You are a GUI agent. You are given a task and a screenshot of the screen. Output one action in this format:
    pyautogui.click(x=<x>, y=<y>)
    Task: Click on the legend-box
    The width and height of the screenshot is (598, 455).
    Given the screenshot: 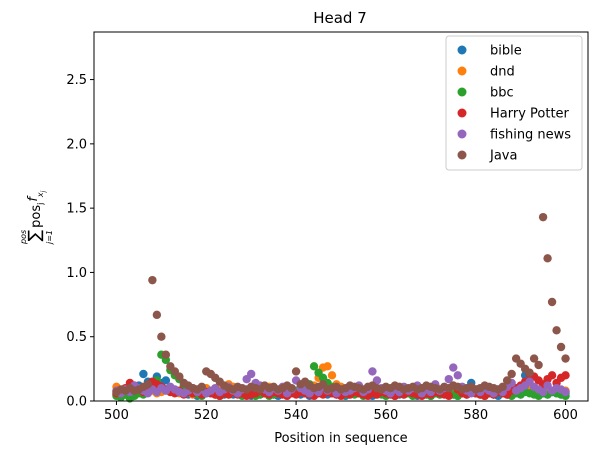 What is the action you would take?
    pyautogui.click(x=514, y=103)
    